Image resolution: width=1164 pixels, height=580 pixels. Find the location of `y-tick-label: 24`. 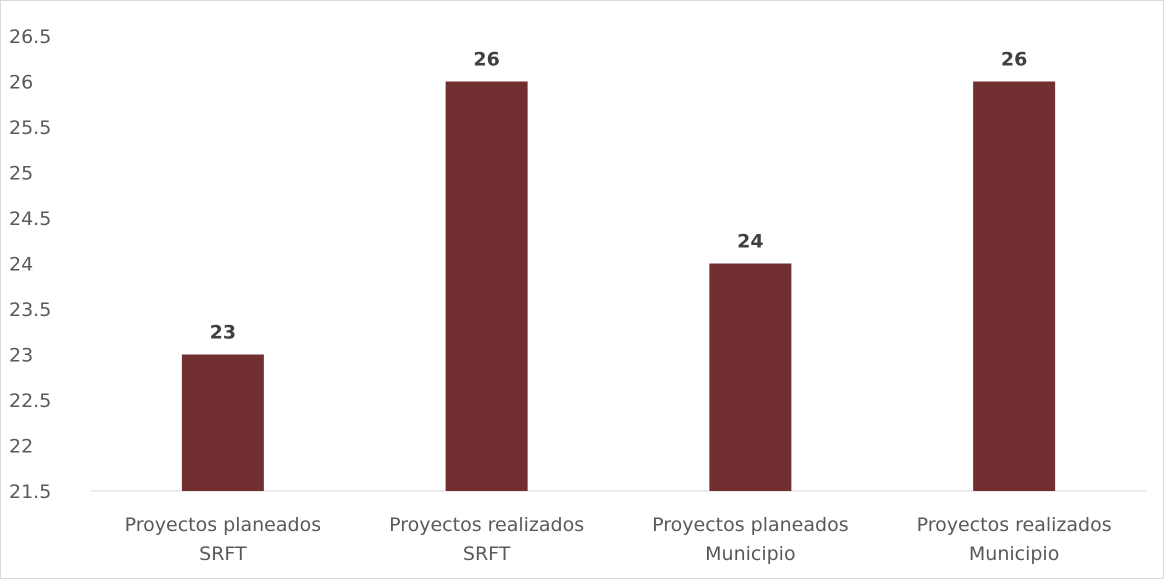

y-tick-label: 24 is located at coordinates (21, 265).